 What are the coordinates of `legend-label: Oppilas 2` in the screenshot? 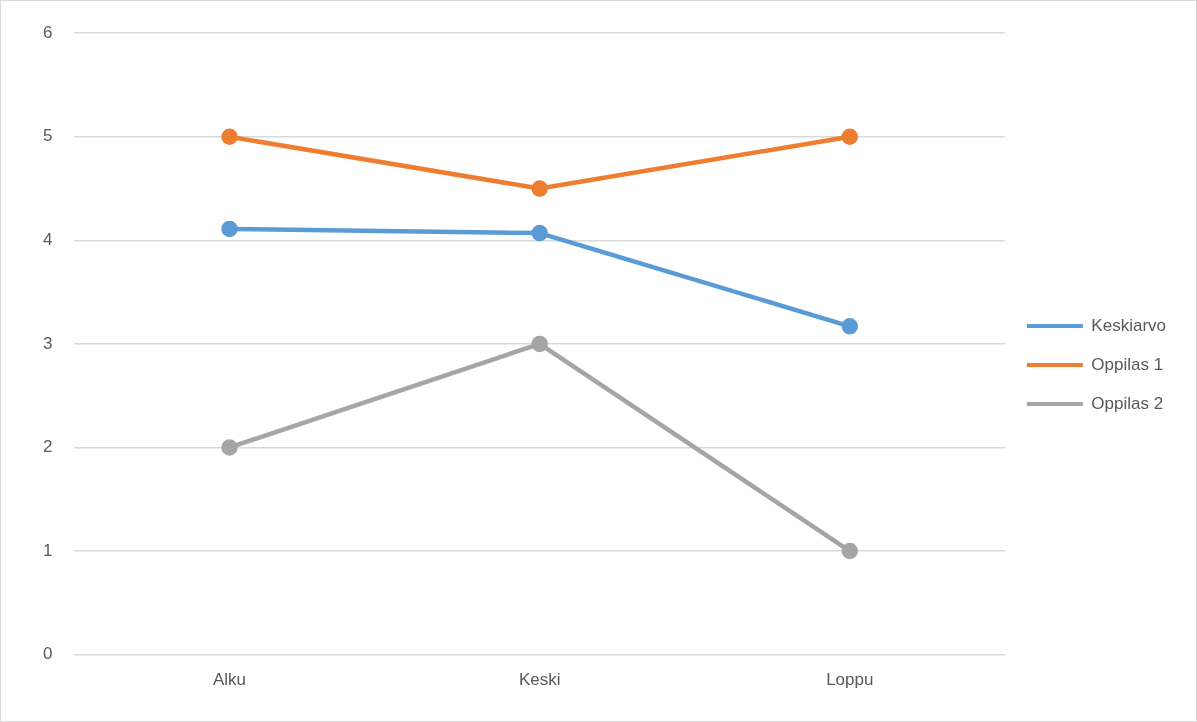 It's located at (1127, 403).